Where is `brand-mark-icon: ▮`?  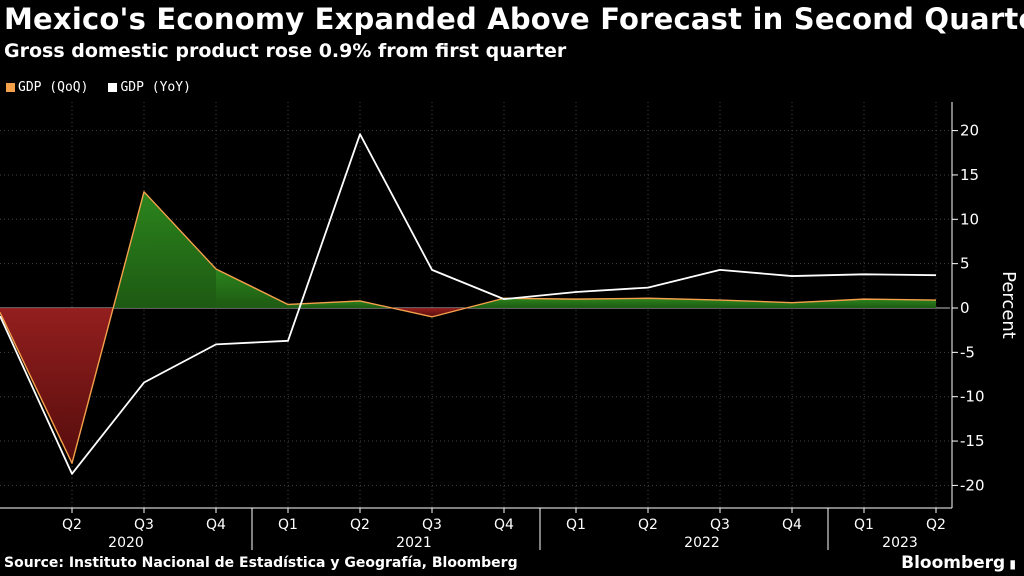
brand-mark-icon: ▮ is located at coordinates (1010, 564).